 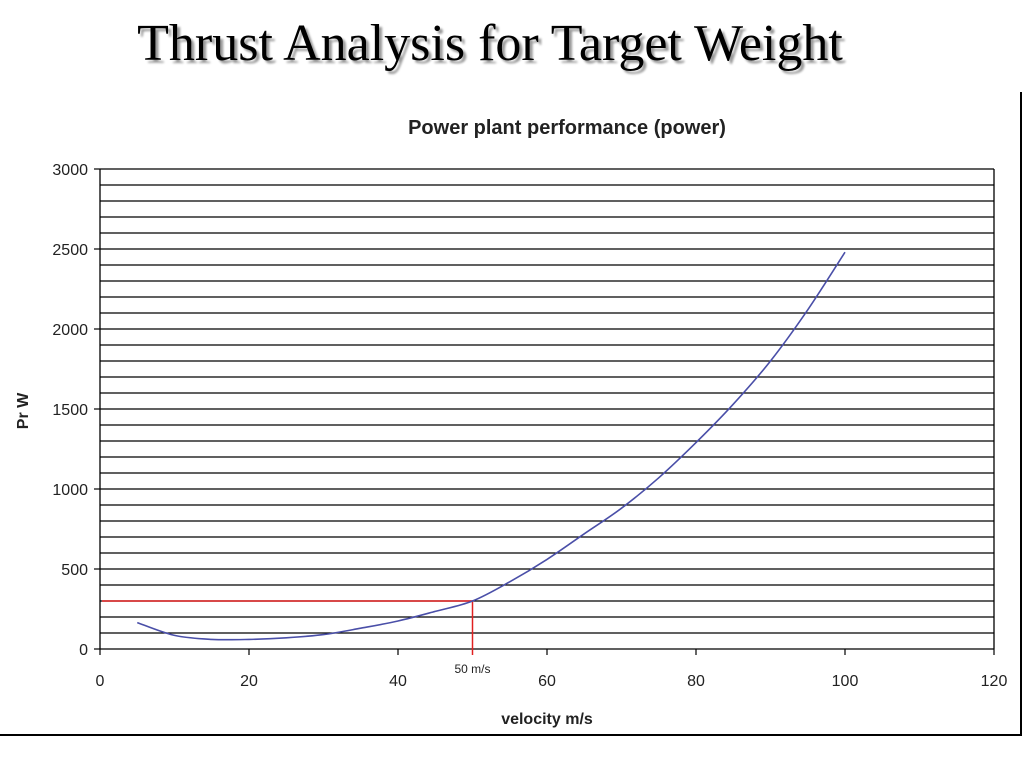 I want to click on x-ticks: 0 20 40 60 80 100 120, so click(x=552, y=669).